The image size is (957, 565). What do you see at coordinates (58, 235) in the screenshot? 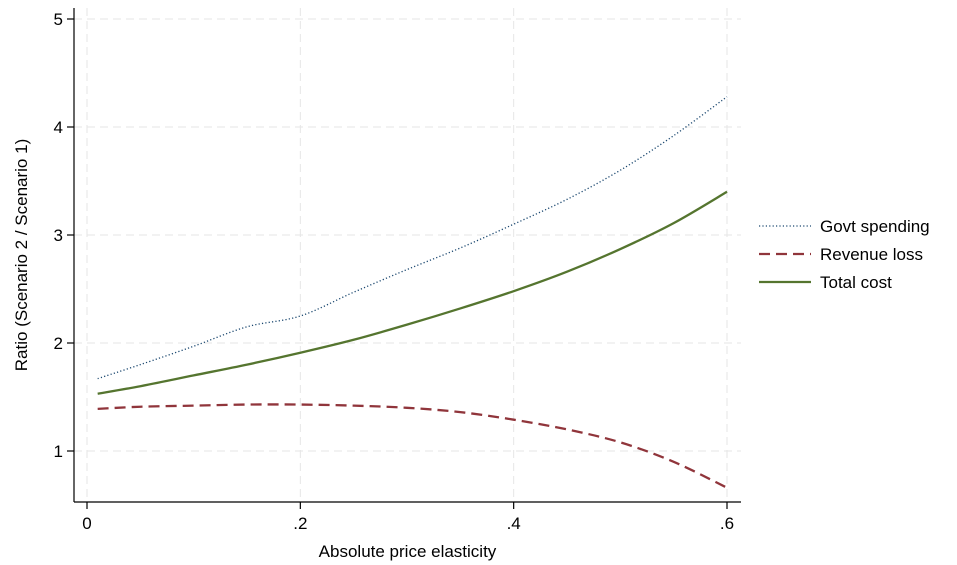
I see `y-tick-label: 3` at bounding box center [58, 235].